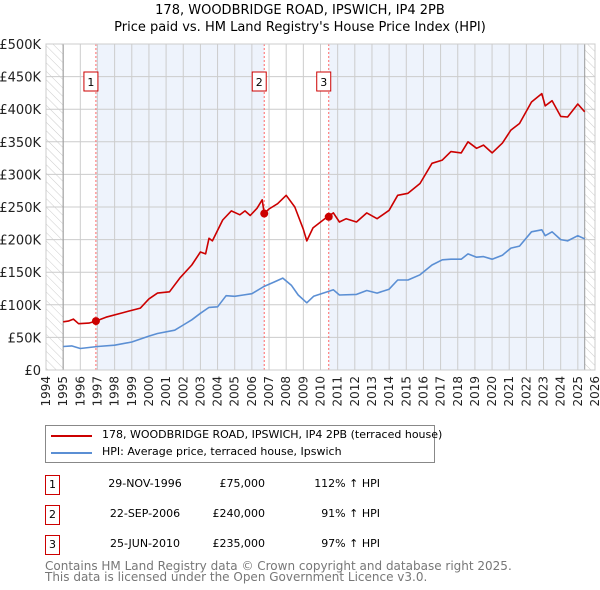  I want to click on y-tick-label: £500K, so click(20, 45).